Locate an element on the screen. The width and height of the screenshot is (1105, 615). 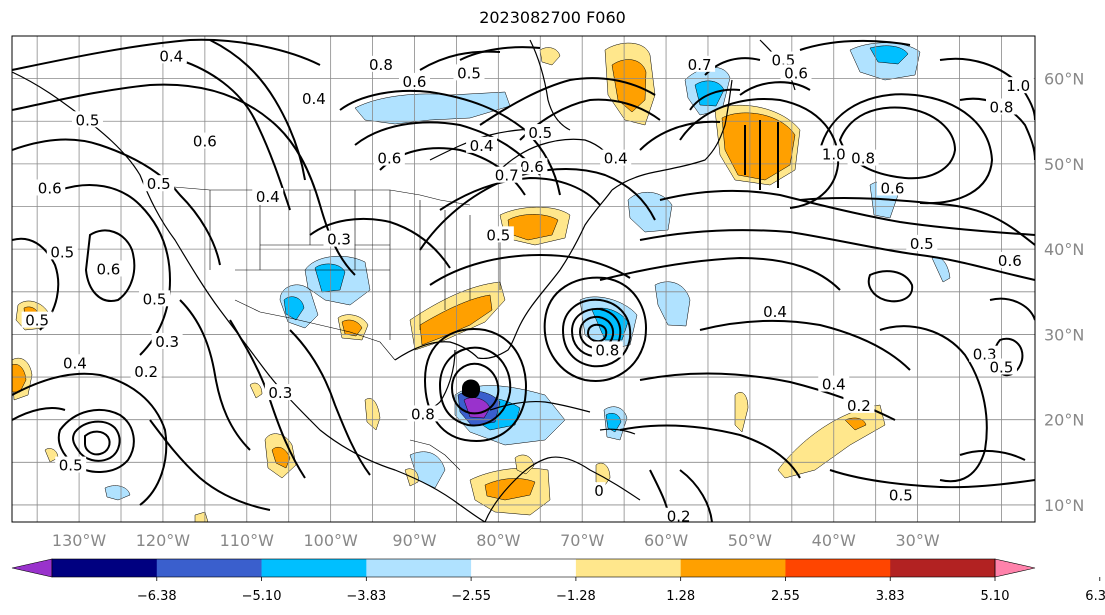
shade-yellow is located at coordinates (741, 412).